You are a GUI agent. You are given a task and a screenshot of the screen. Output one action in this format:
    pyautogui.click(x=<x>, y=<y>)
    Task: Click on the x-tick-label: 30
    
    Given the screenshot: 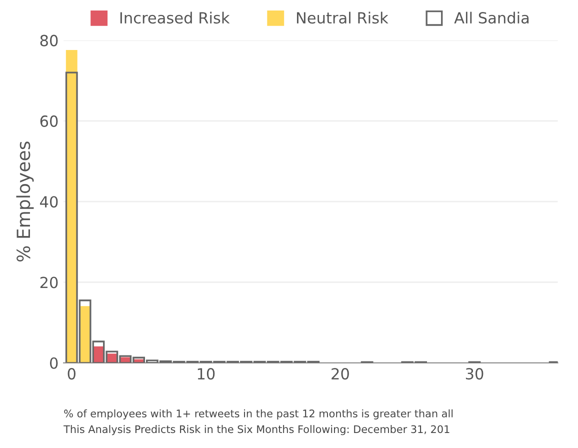 What is the action you would take?
    pyautogui.click(x=475, y=374)
    